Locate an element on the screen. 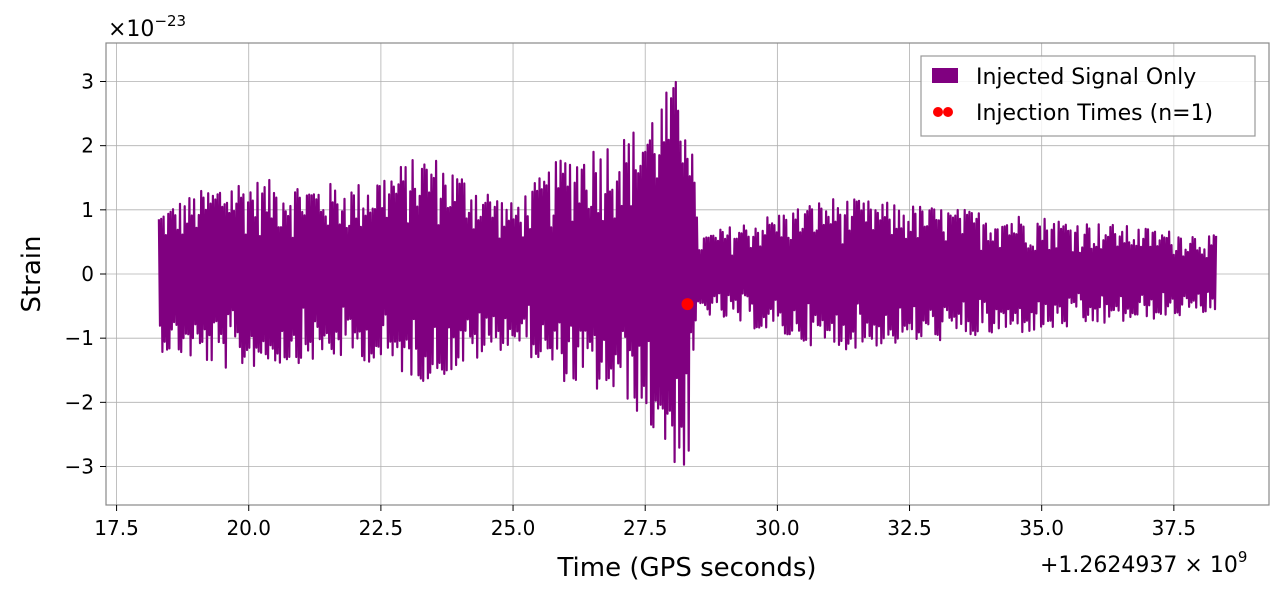 This screenshot has height=598, width=1283. x-tick-label: 35.0 is located at coordinates (1041, 528).